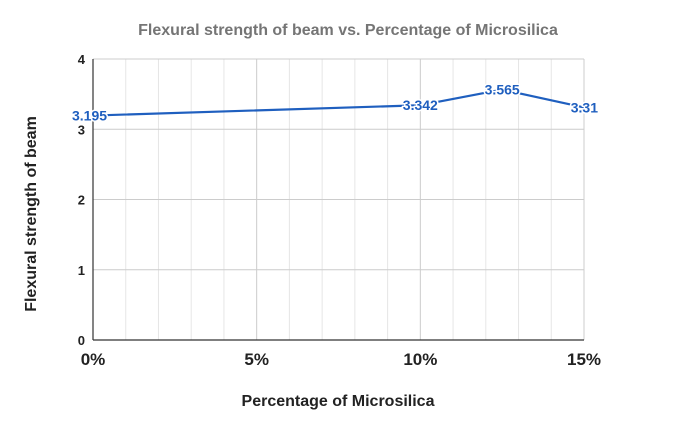  Describe the element at coordinates (338, 401) in the screenshot. I see `x-axis-title: Percentage of Microsilica` at that location.